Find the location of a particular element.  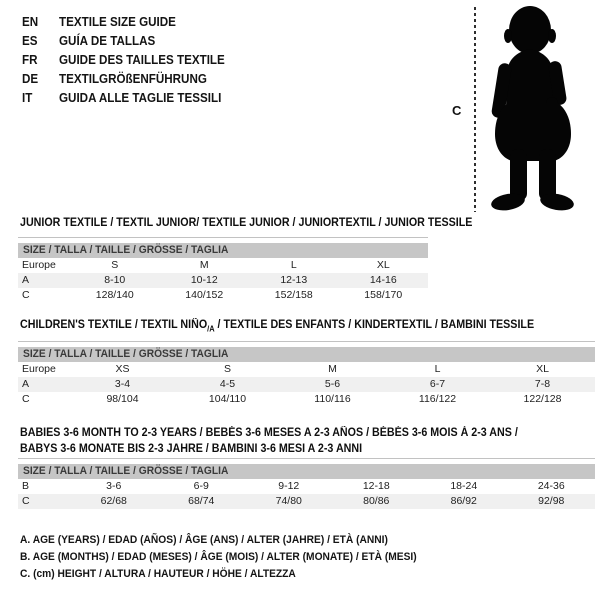

table-cell: 116/122 is located at coordinates (437, 399).